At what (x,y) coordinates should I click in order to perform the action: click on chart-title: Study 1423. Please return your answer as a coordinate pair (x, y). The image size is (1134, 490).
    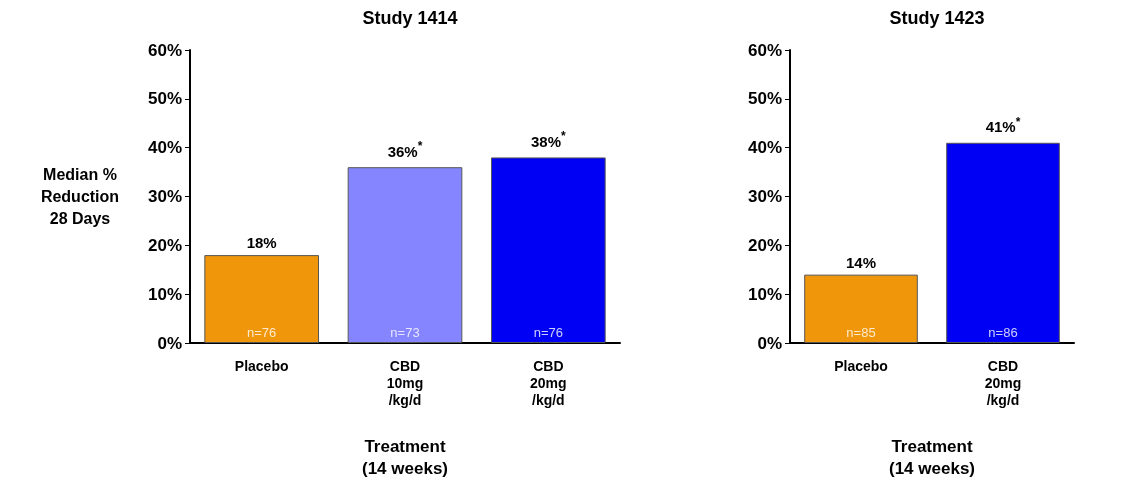
    Looking at the image, I should click on (937, 18).